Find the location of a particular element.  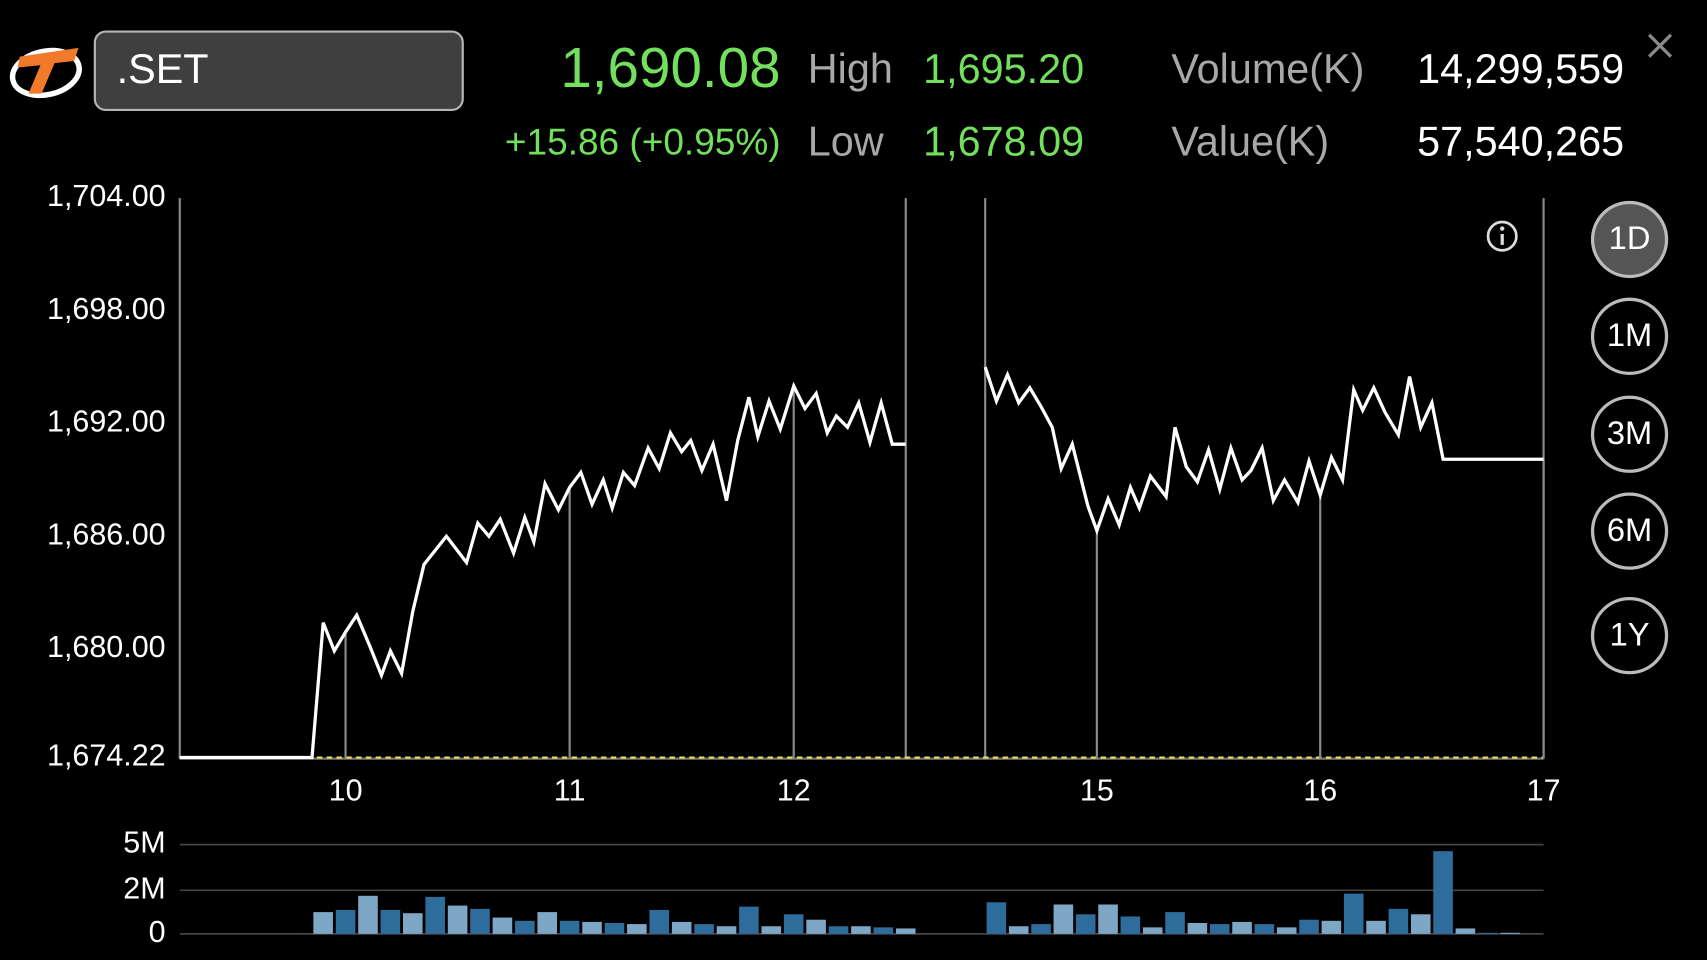

price-change: +15.86 (+0.95%) is located at coordinates (643, 142).